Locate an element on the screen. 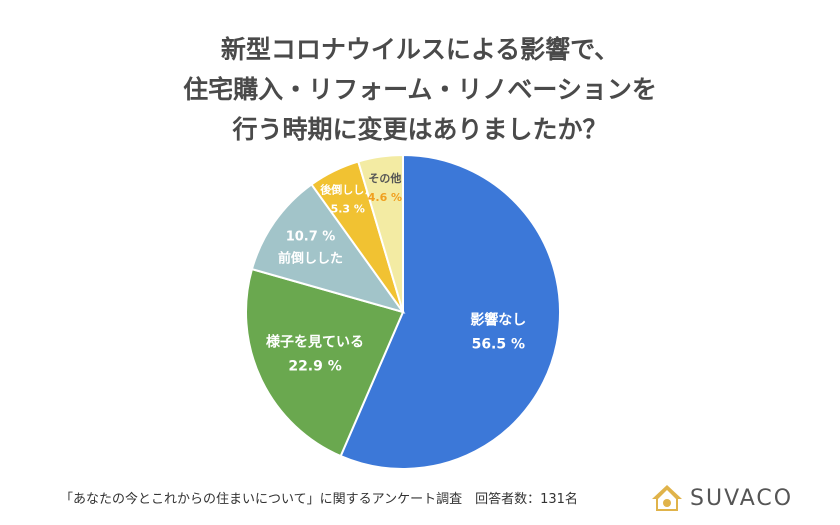  slice-value-1: 56.5 % is located at coordinates (498, 345).